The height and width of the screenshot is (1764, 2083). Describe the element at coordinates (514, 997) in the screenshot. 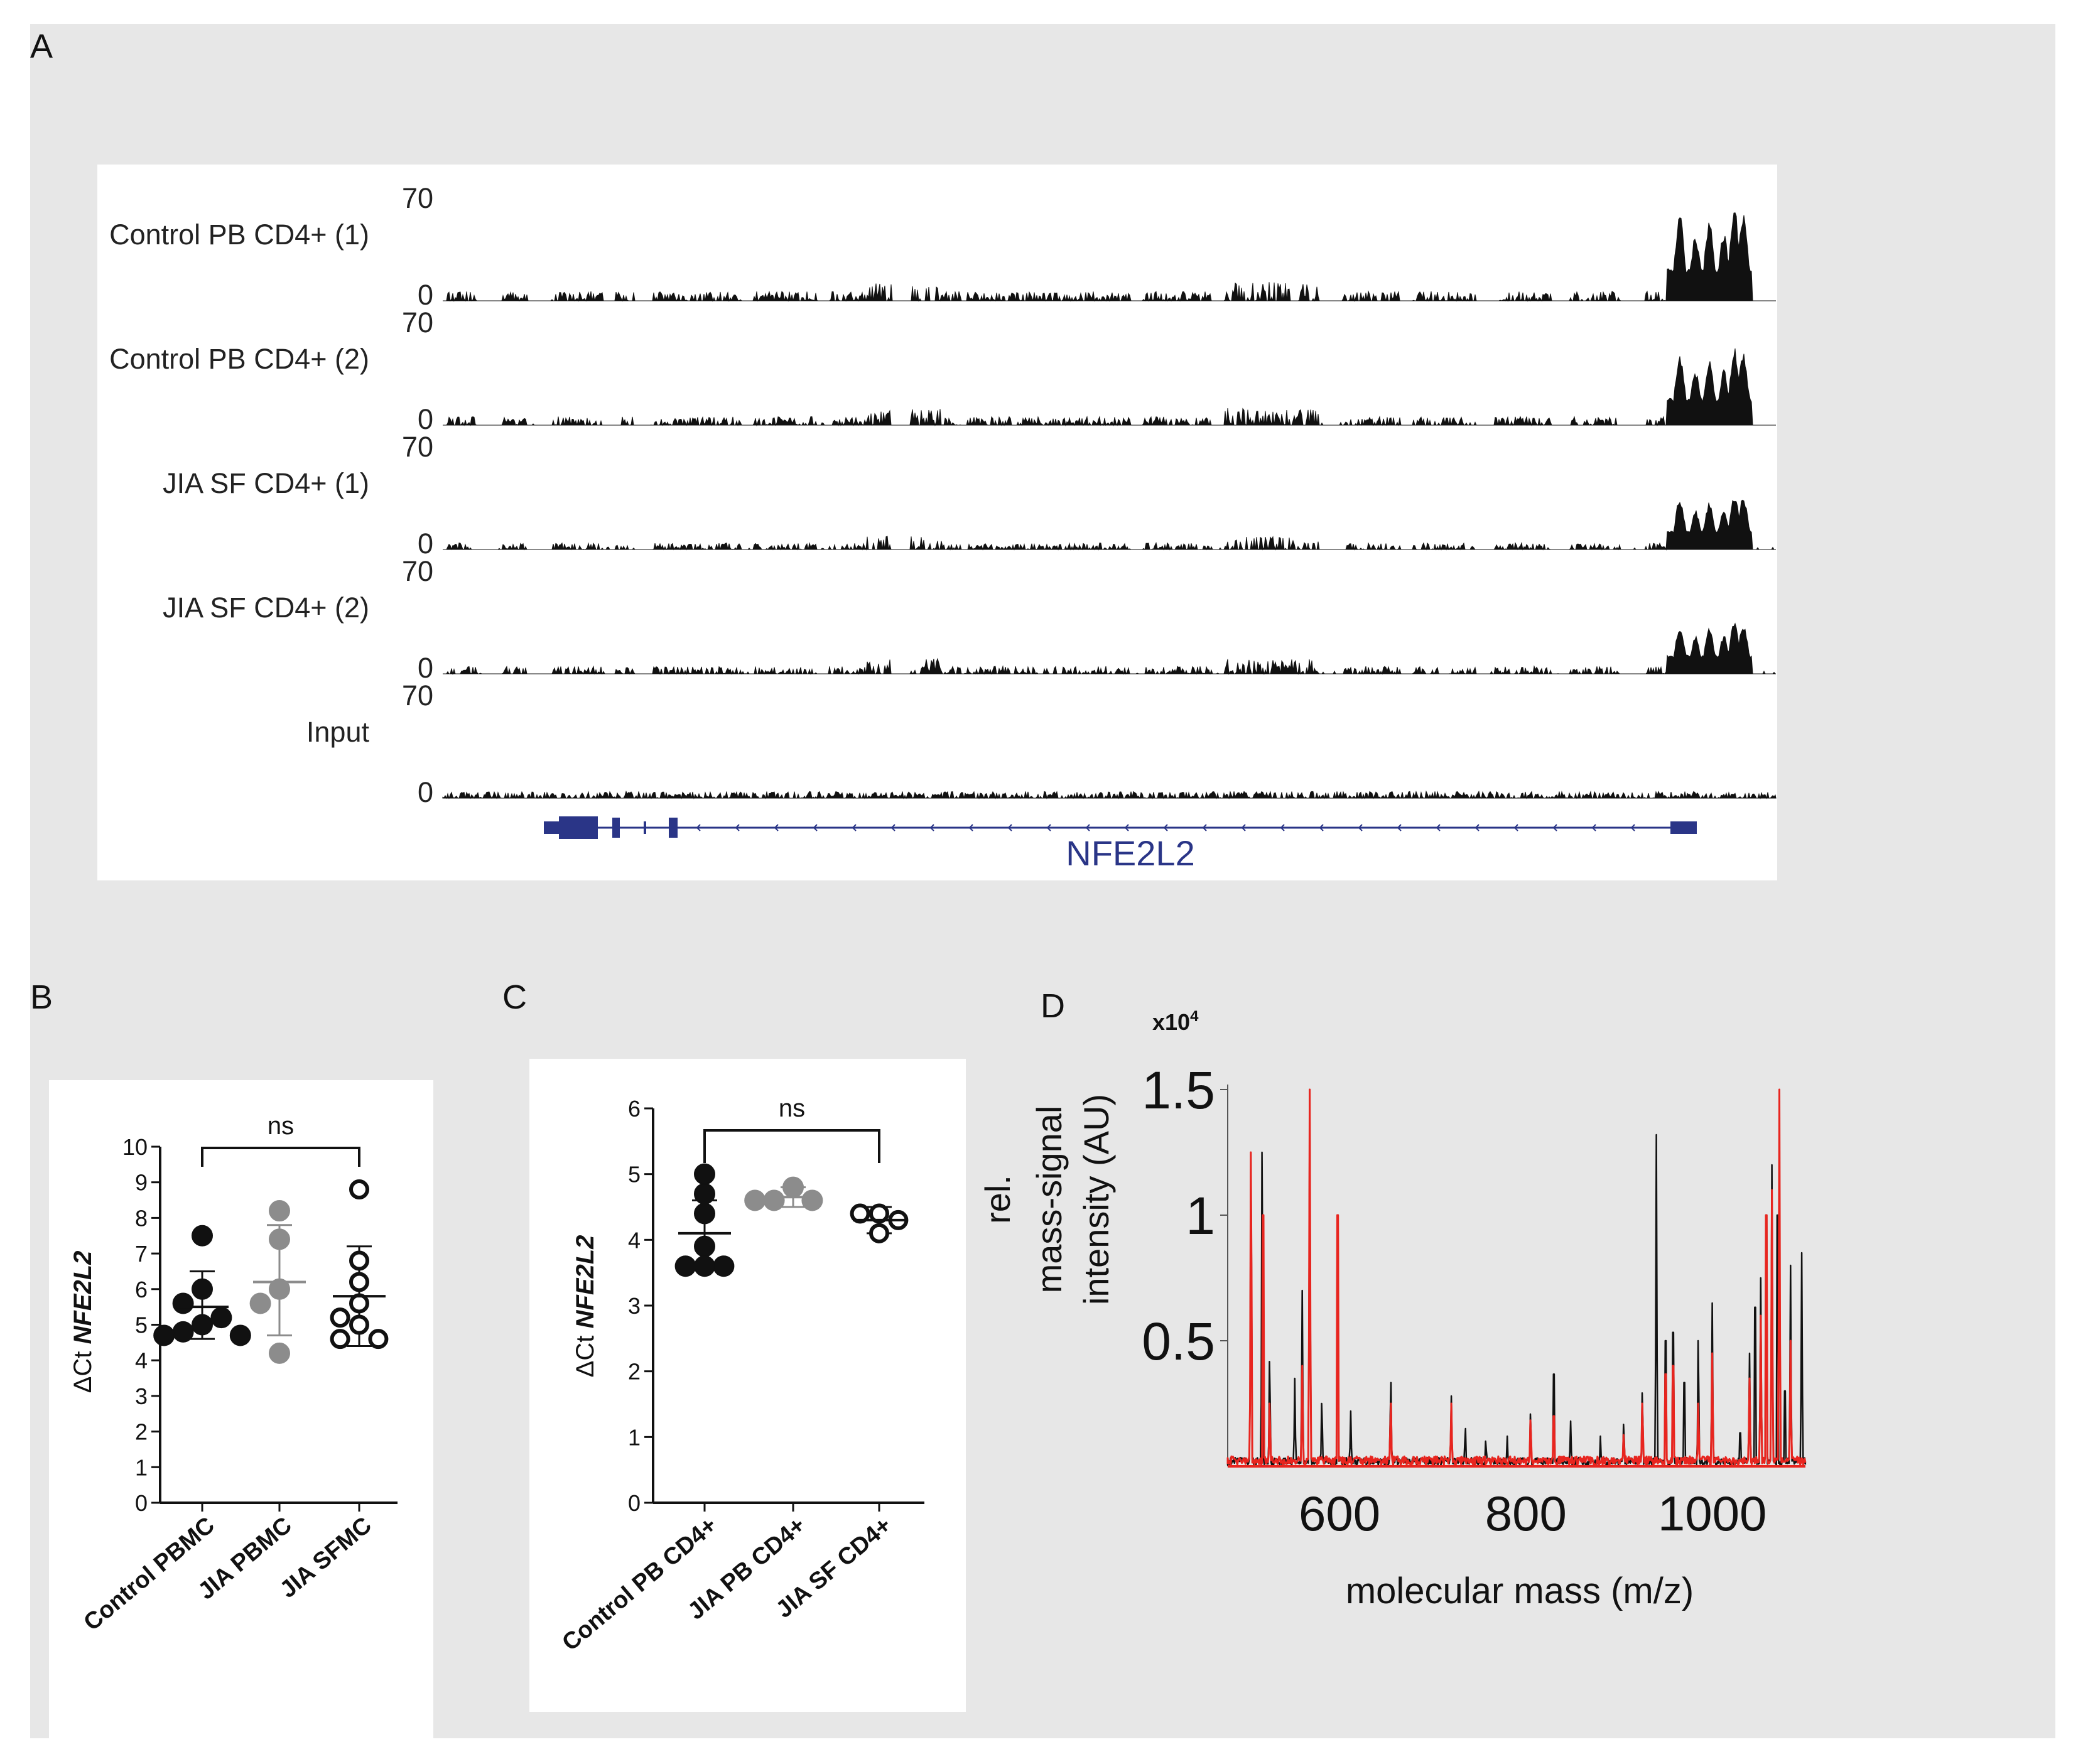

I see `panel-label-c: C` at that location.